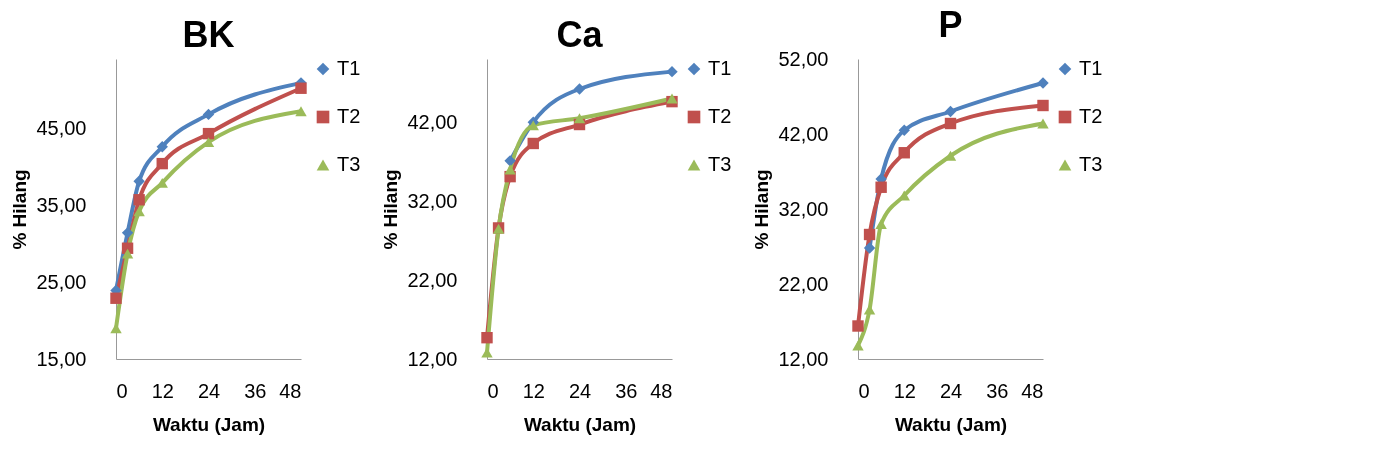  Describe the element at coordinates (803, 58) in the screenshot. I see `y-tick-label: 52,00` at that location.